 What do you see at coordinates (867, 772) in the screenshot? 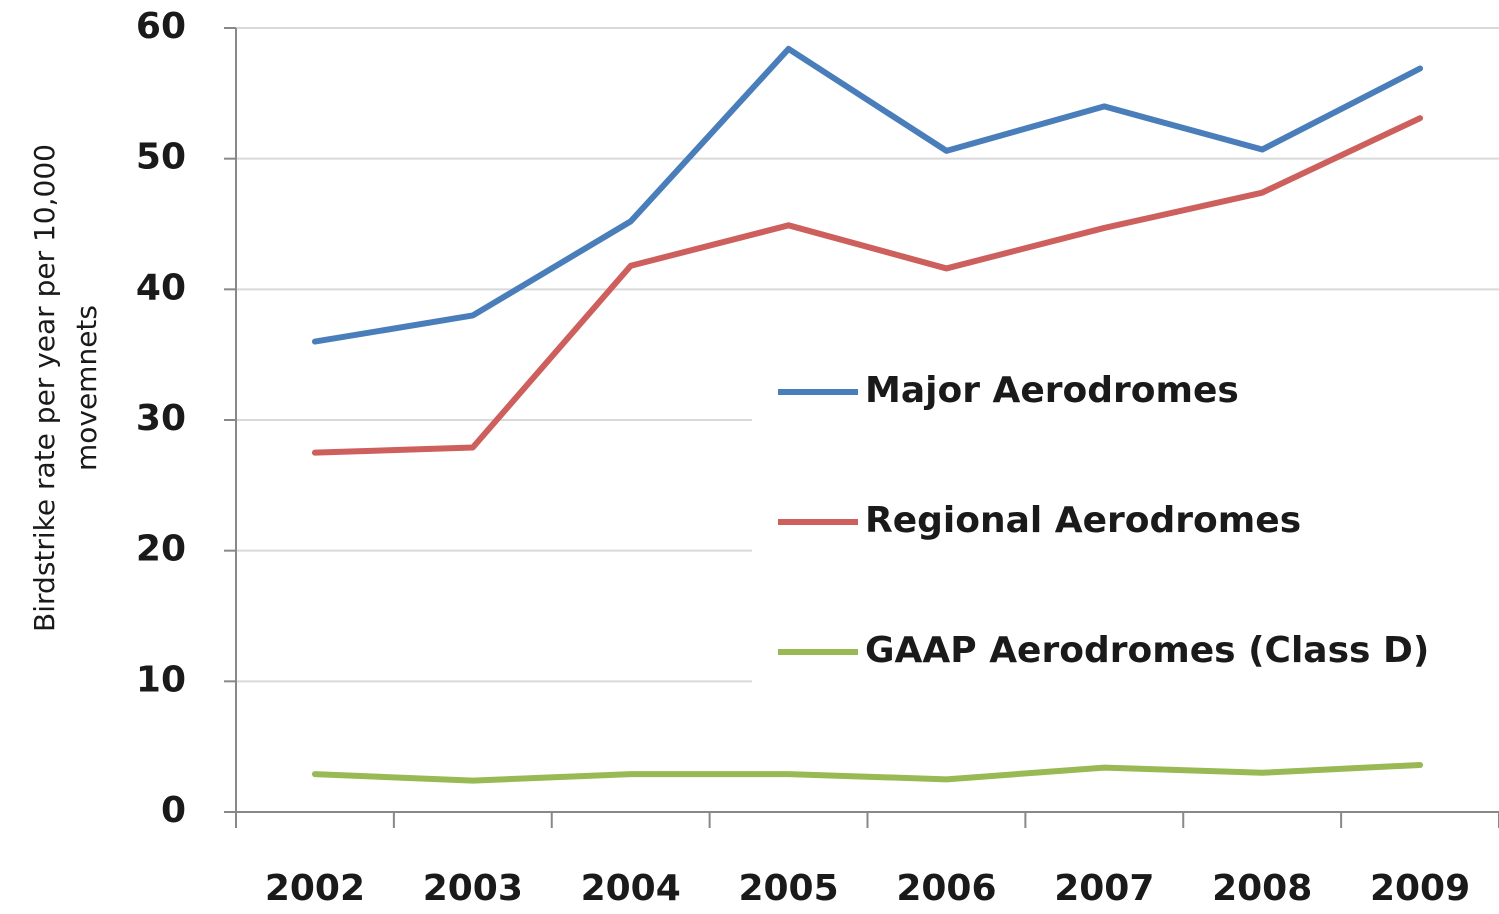
I see `series-line` at bounding box center [867, 772].